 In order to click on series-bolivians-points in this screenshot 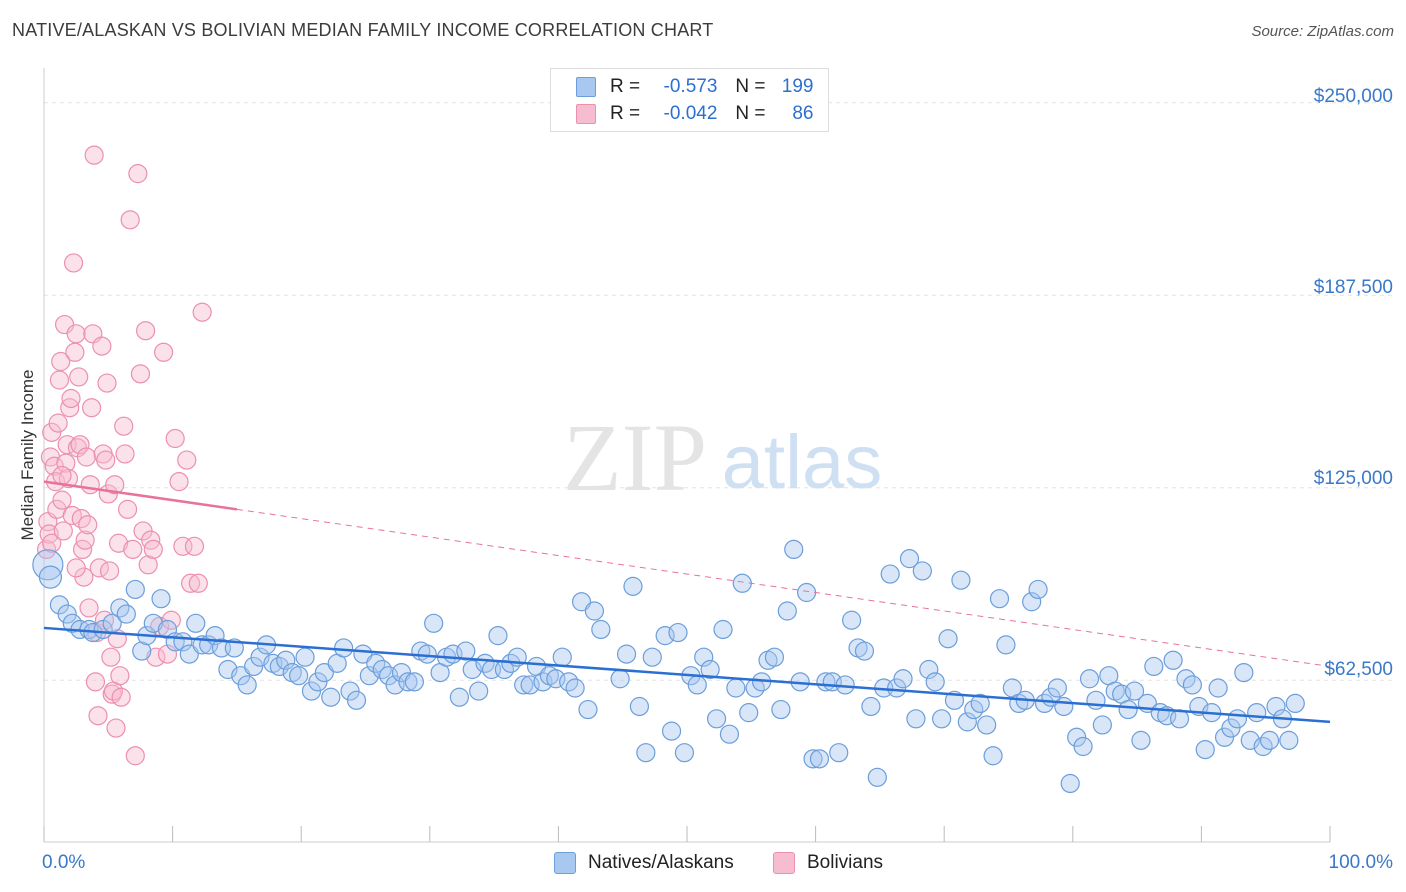, I will do `click(124, 455)`.